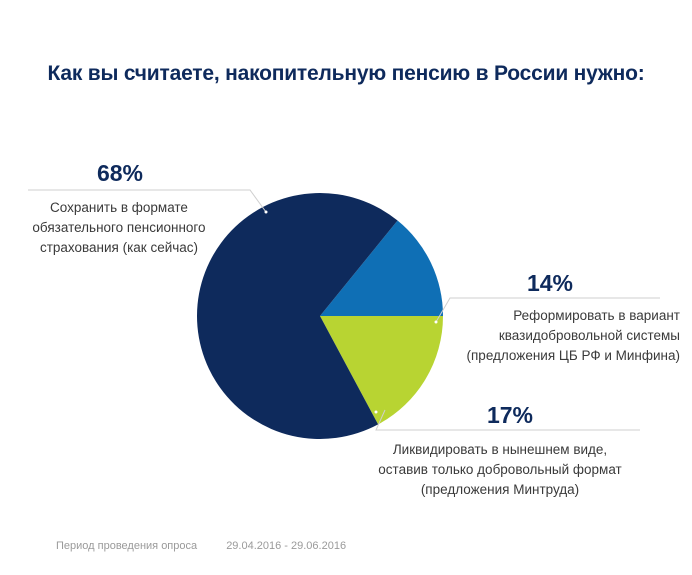  I want to click on slice-description-line: квазидобровольной системы, so click(589, 335).